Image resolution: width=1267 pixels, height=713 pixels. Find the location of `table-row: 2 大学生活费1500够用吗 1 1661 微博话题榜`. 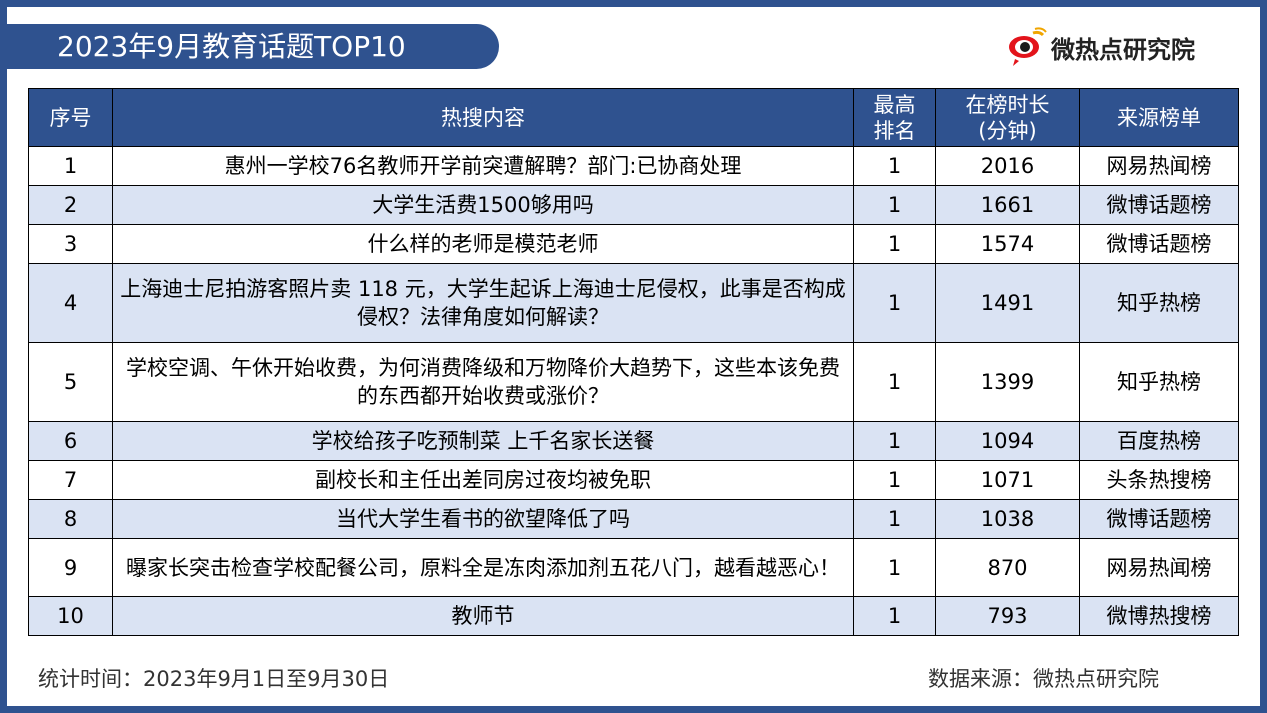

table-row: 2 大学生活费1500够用吗 1 1661 微博话题榜 is located at coordinates (633, 205).